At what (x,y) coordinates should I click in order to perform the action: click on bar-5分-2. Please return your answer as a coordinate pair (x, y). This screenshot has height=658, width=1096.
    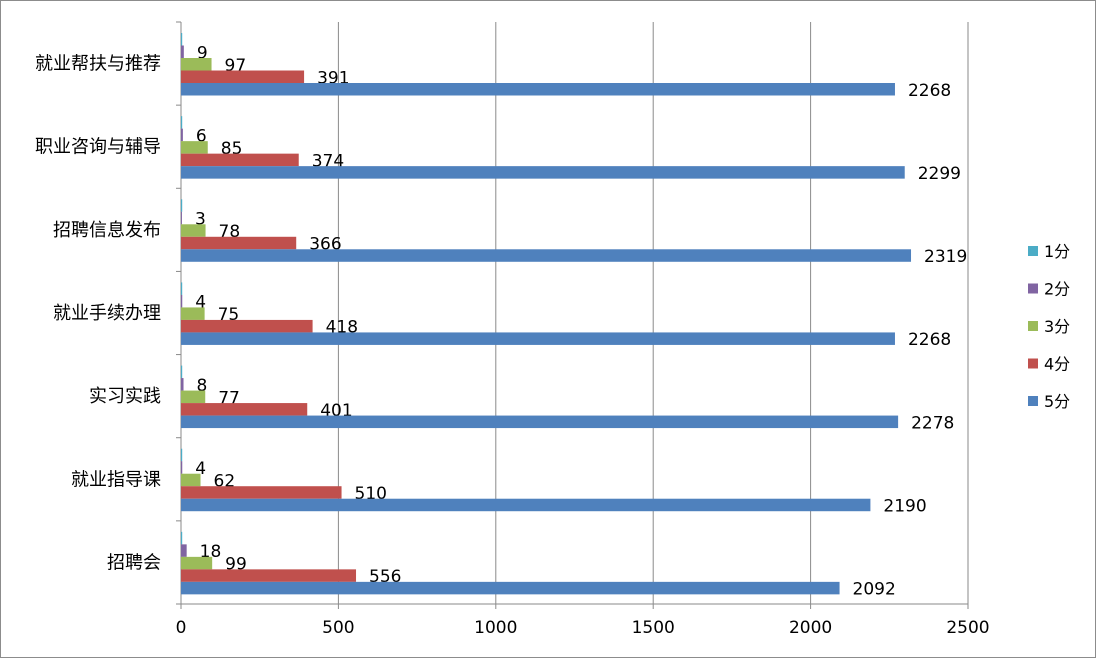
    Looking at the image, I should click on (546, 255).